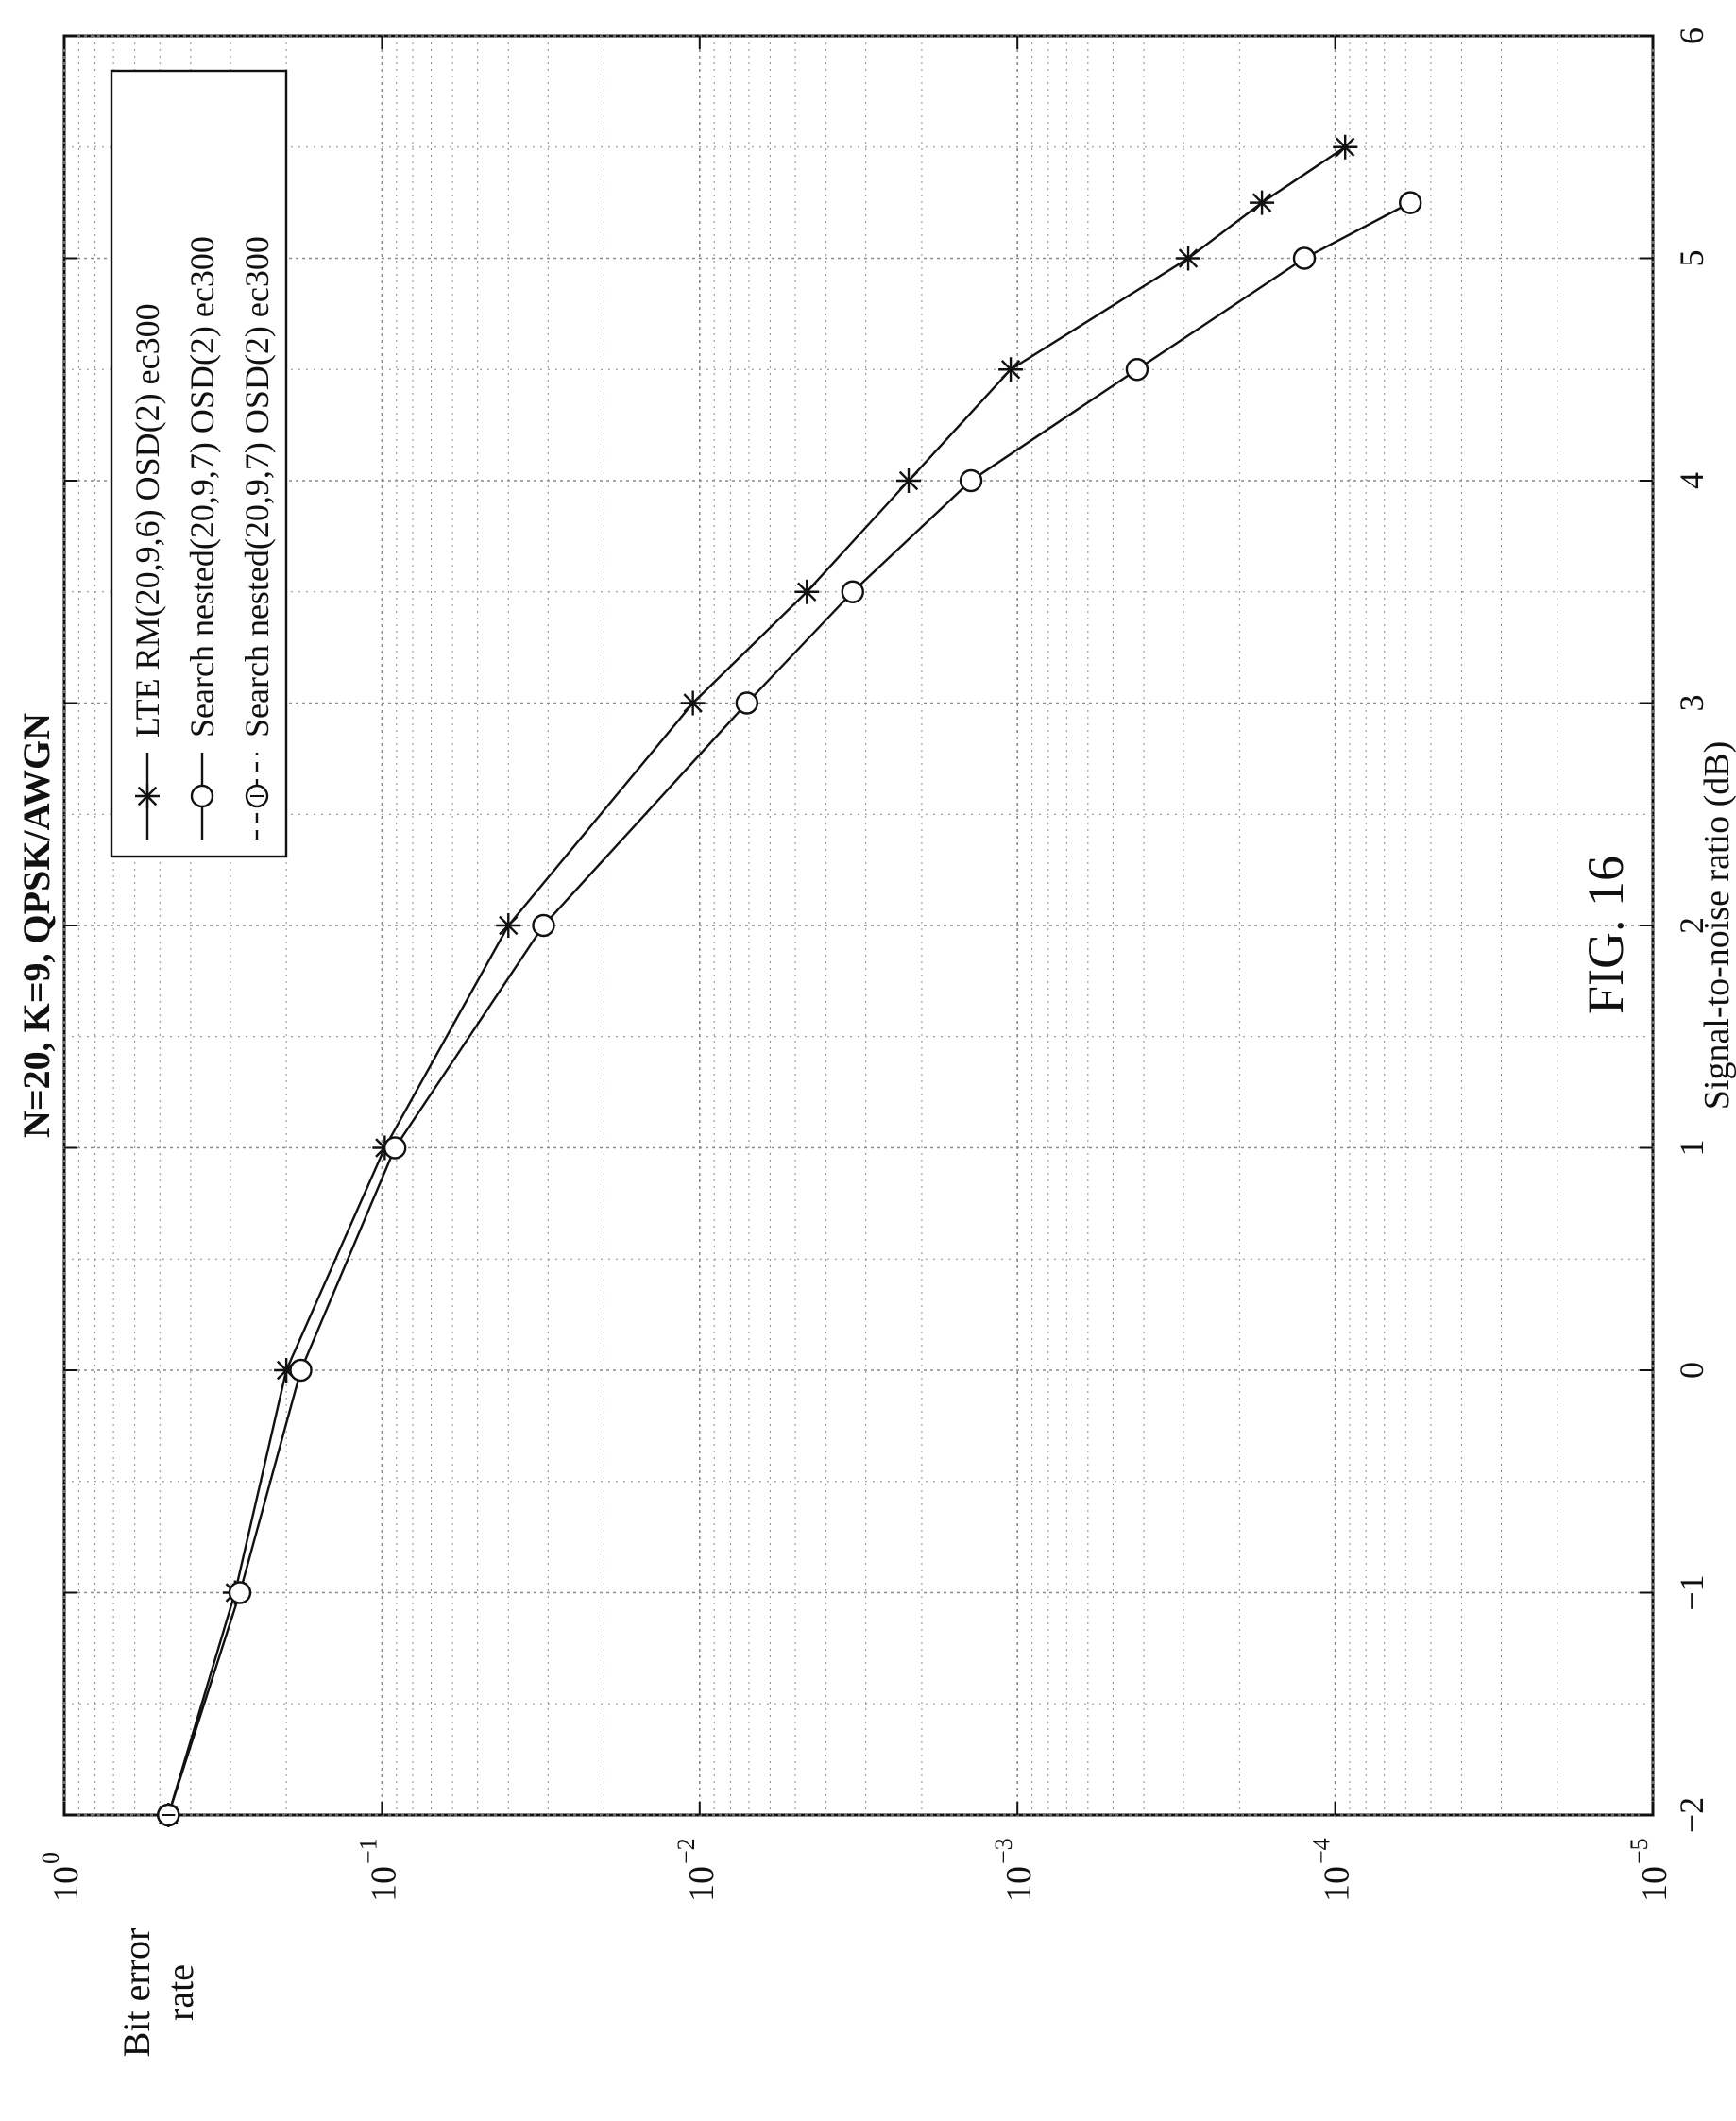 This screenshot has width=1736, height=2121. I want to click on y-tick-label: 10−2, so click(697, 1870).